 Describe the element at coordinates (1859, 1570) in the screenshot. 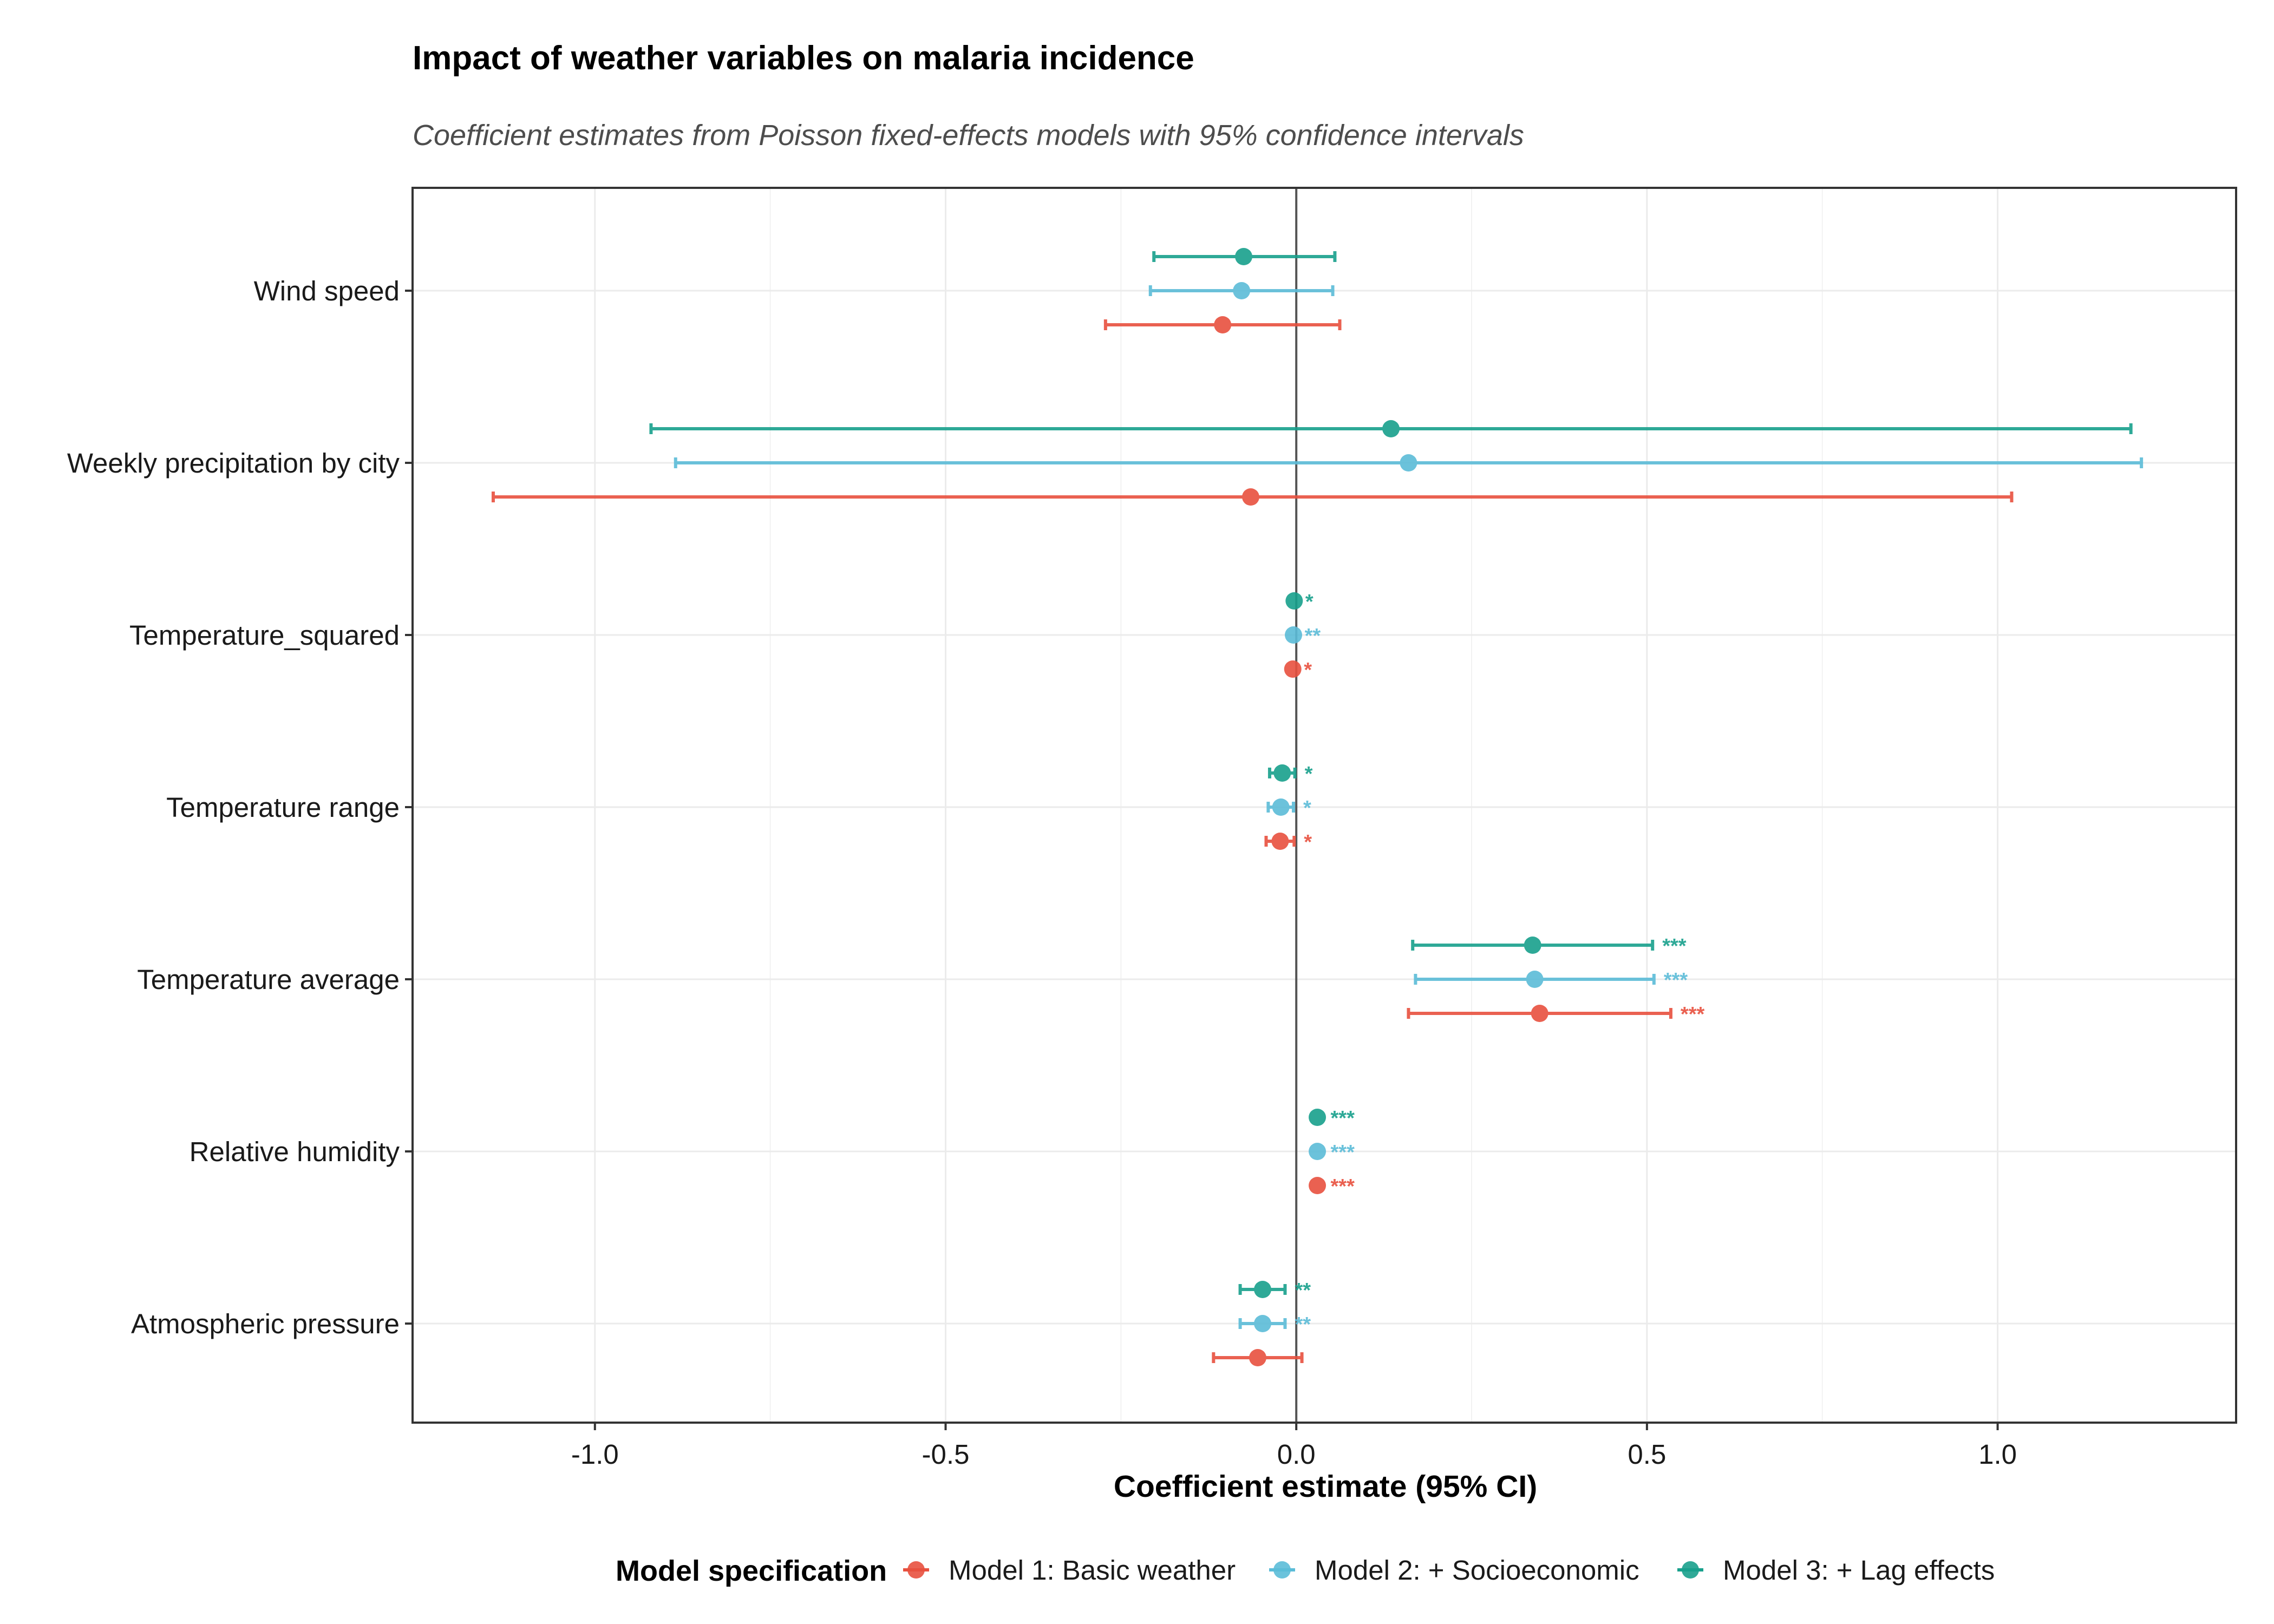

I see `legend-label: Model 3: + Lag effects` at that location.